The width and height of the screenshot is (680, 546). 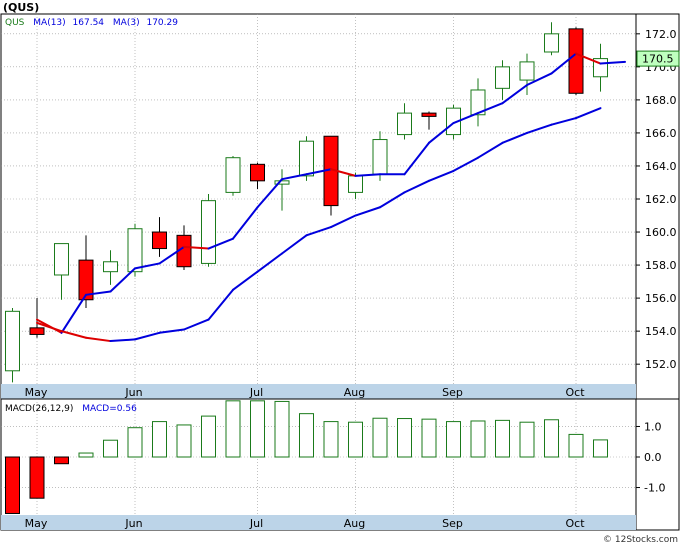 I want to click on macd-axis-ticks: -1.0 0.0 1.0, so click(x=650, y=457).